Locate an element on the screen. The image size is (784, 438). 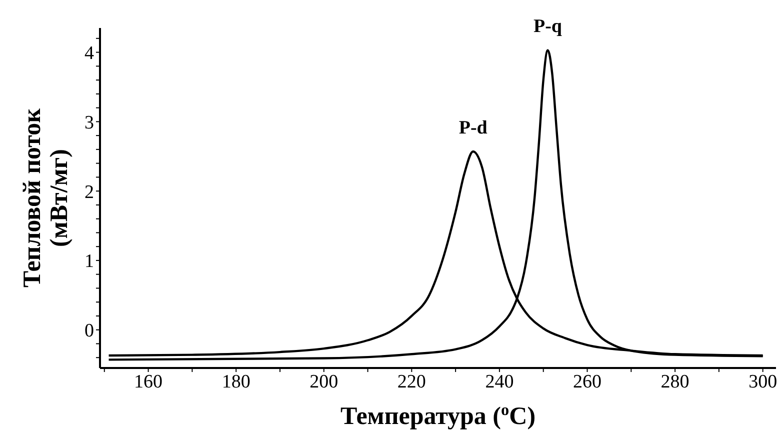
x-tick-label: 300 is located at coordinates (763, 381).